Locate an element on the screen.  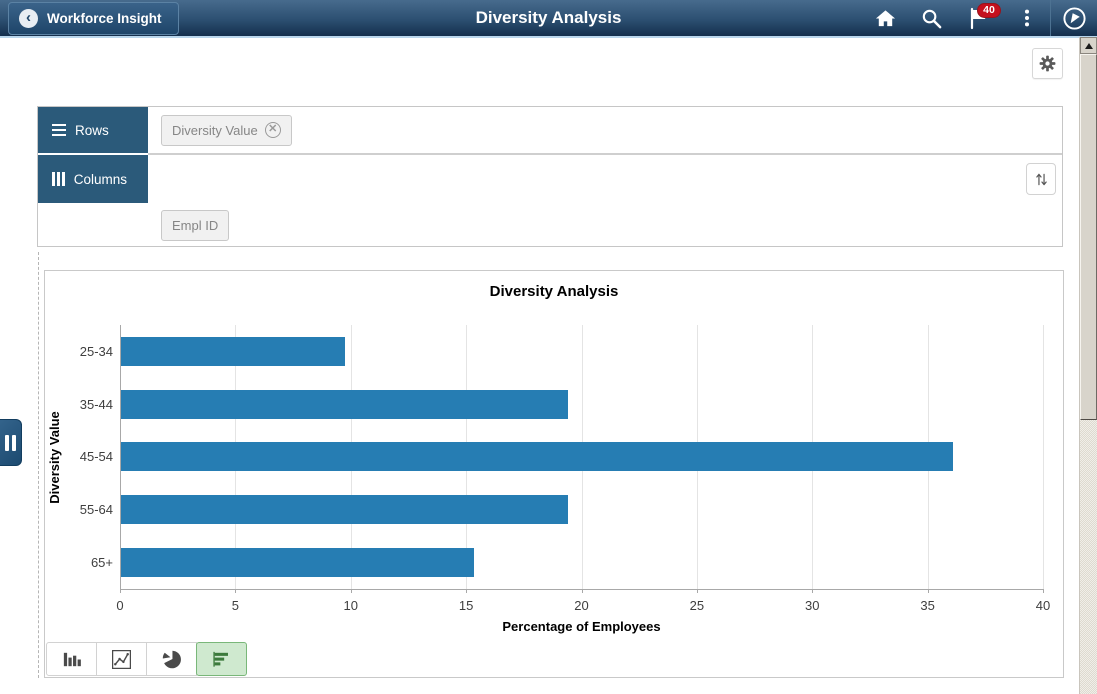
available-fields-section: Empl ID is located at coordinates (550, 225).